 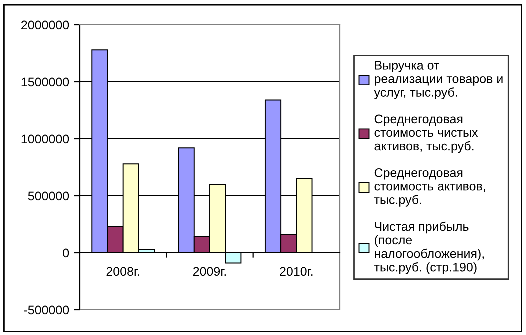 I want to click on y-tick-label: 2000000, so click(x=46, y=25).